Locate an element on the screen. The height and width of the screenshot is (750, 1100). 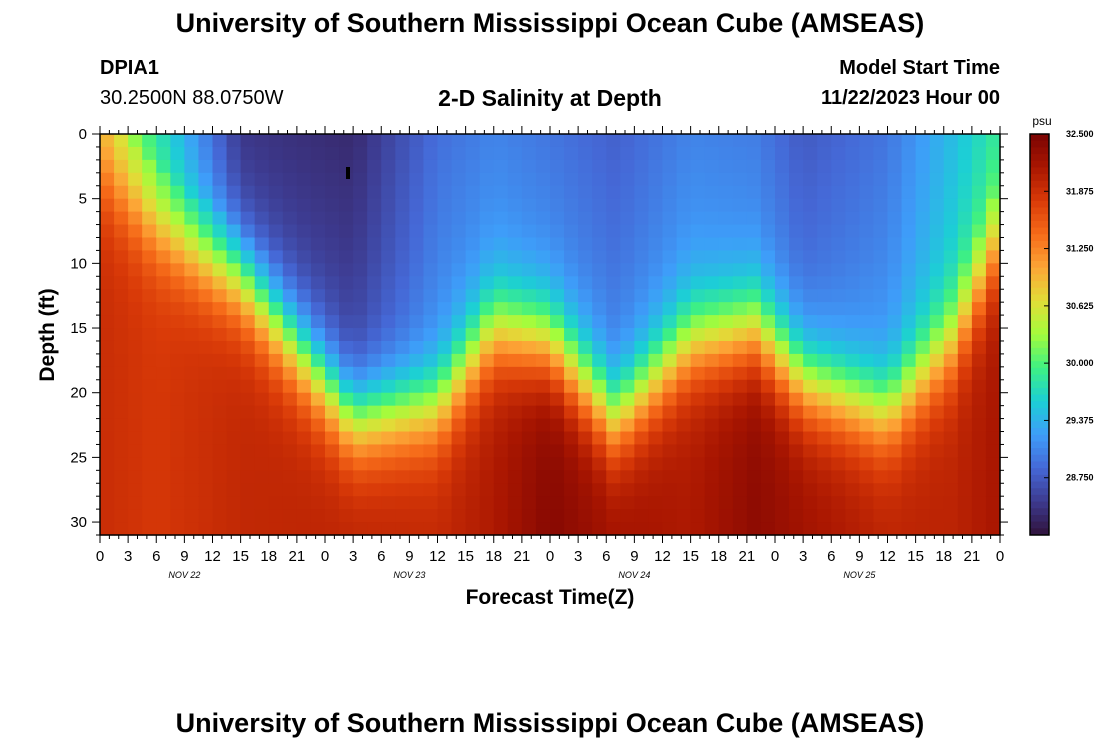
x-tick-label: 21 is located at coordinates (972, 556).